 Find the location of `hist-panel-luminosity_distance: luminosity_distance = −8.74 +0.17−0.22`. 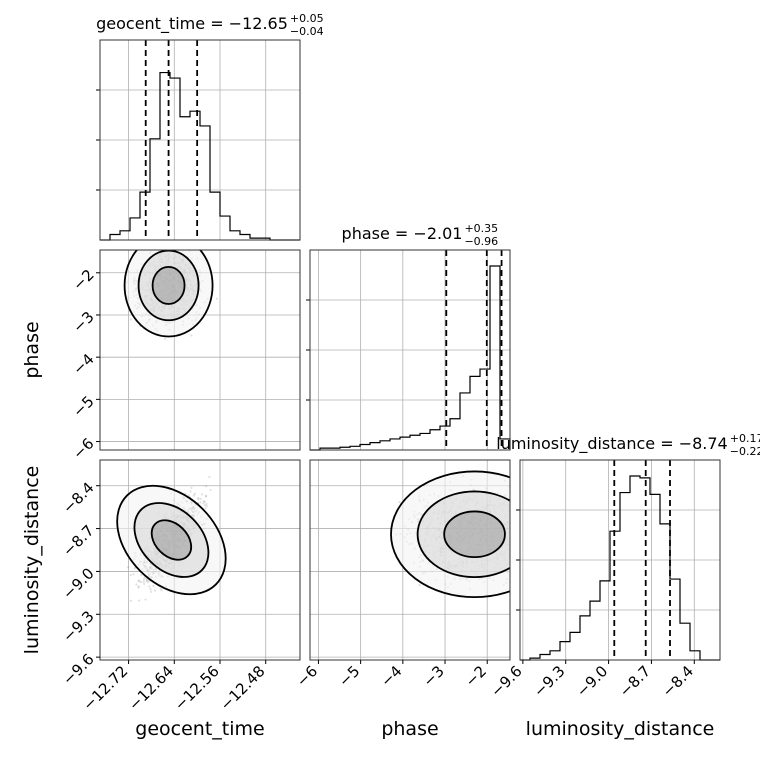

hist-panel-luminosity_distance: luminosity_distance = −8.74 +0.17−0.22 is located at coordinates (628, 546).